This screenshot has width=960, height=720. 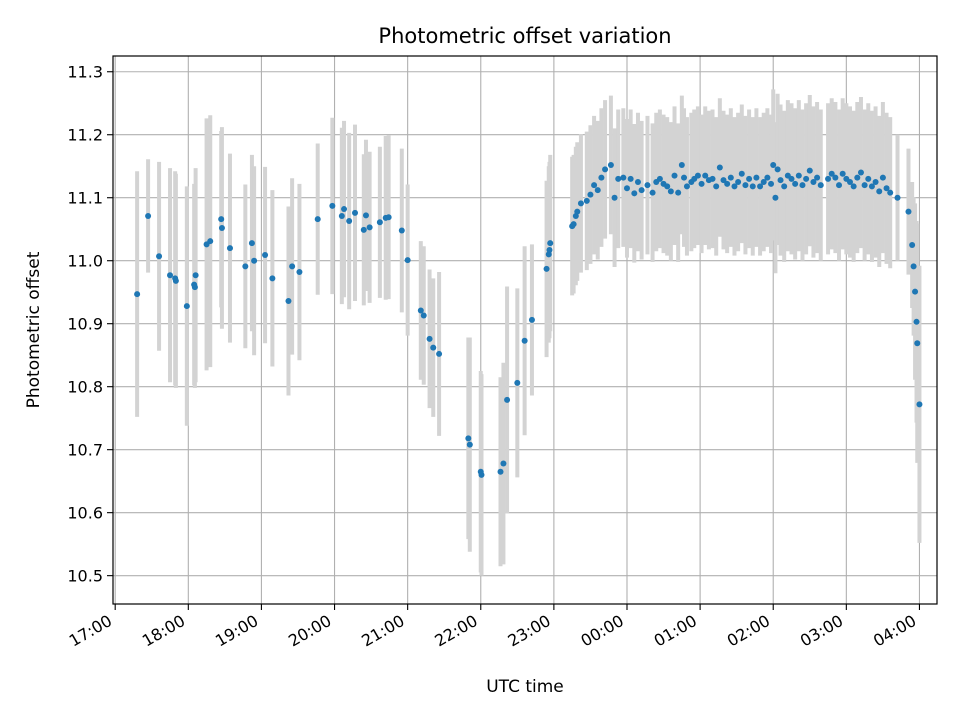 What do you see at coordinates (85, 576) in the screenshot?
I see `y-tick-label: 10.5` at bounding box center [85, 576].